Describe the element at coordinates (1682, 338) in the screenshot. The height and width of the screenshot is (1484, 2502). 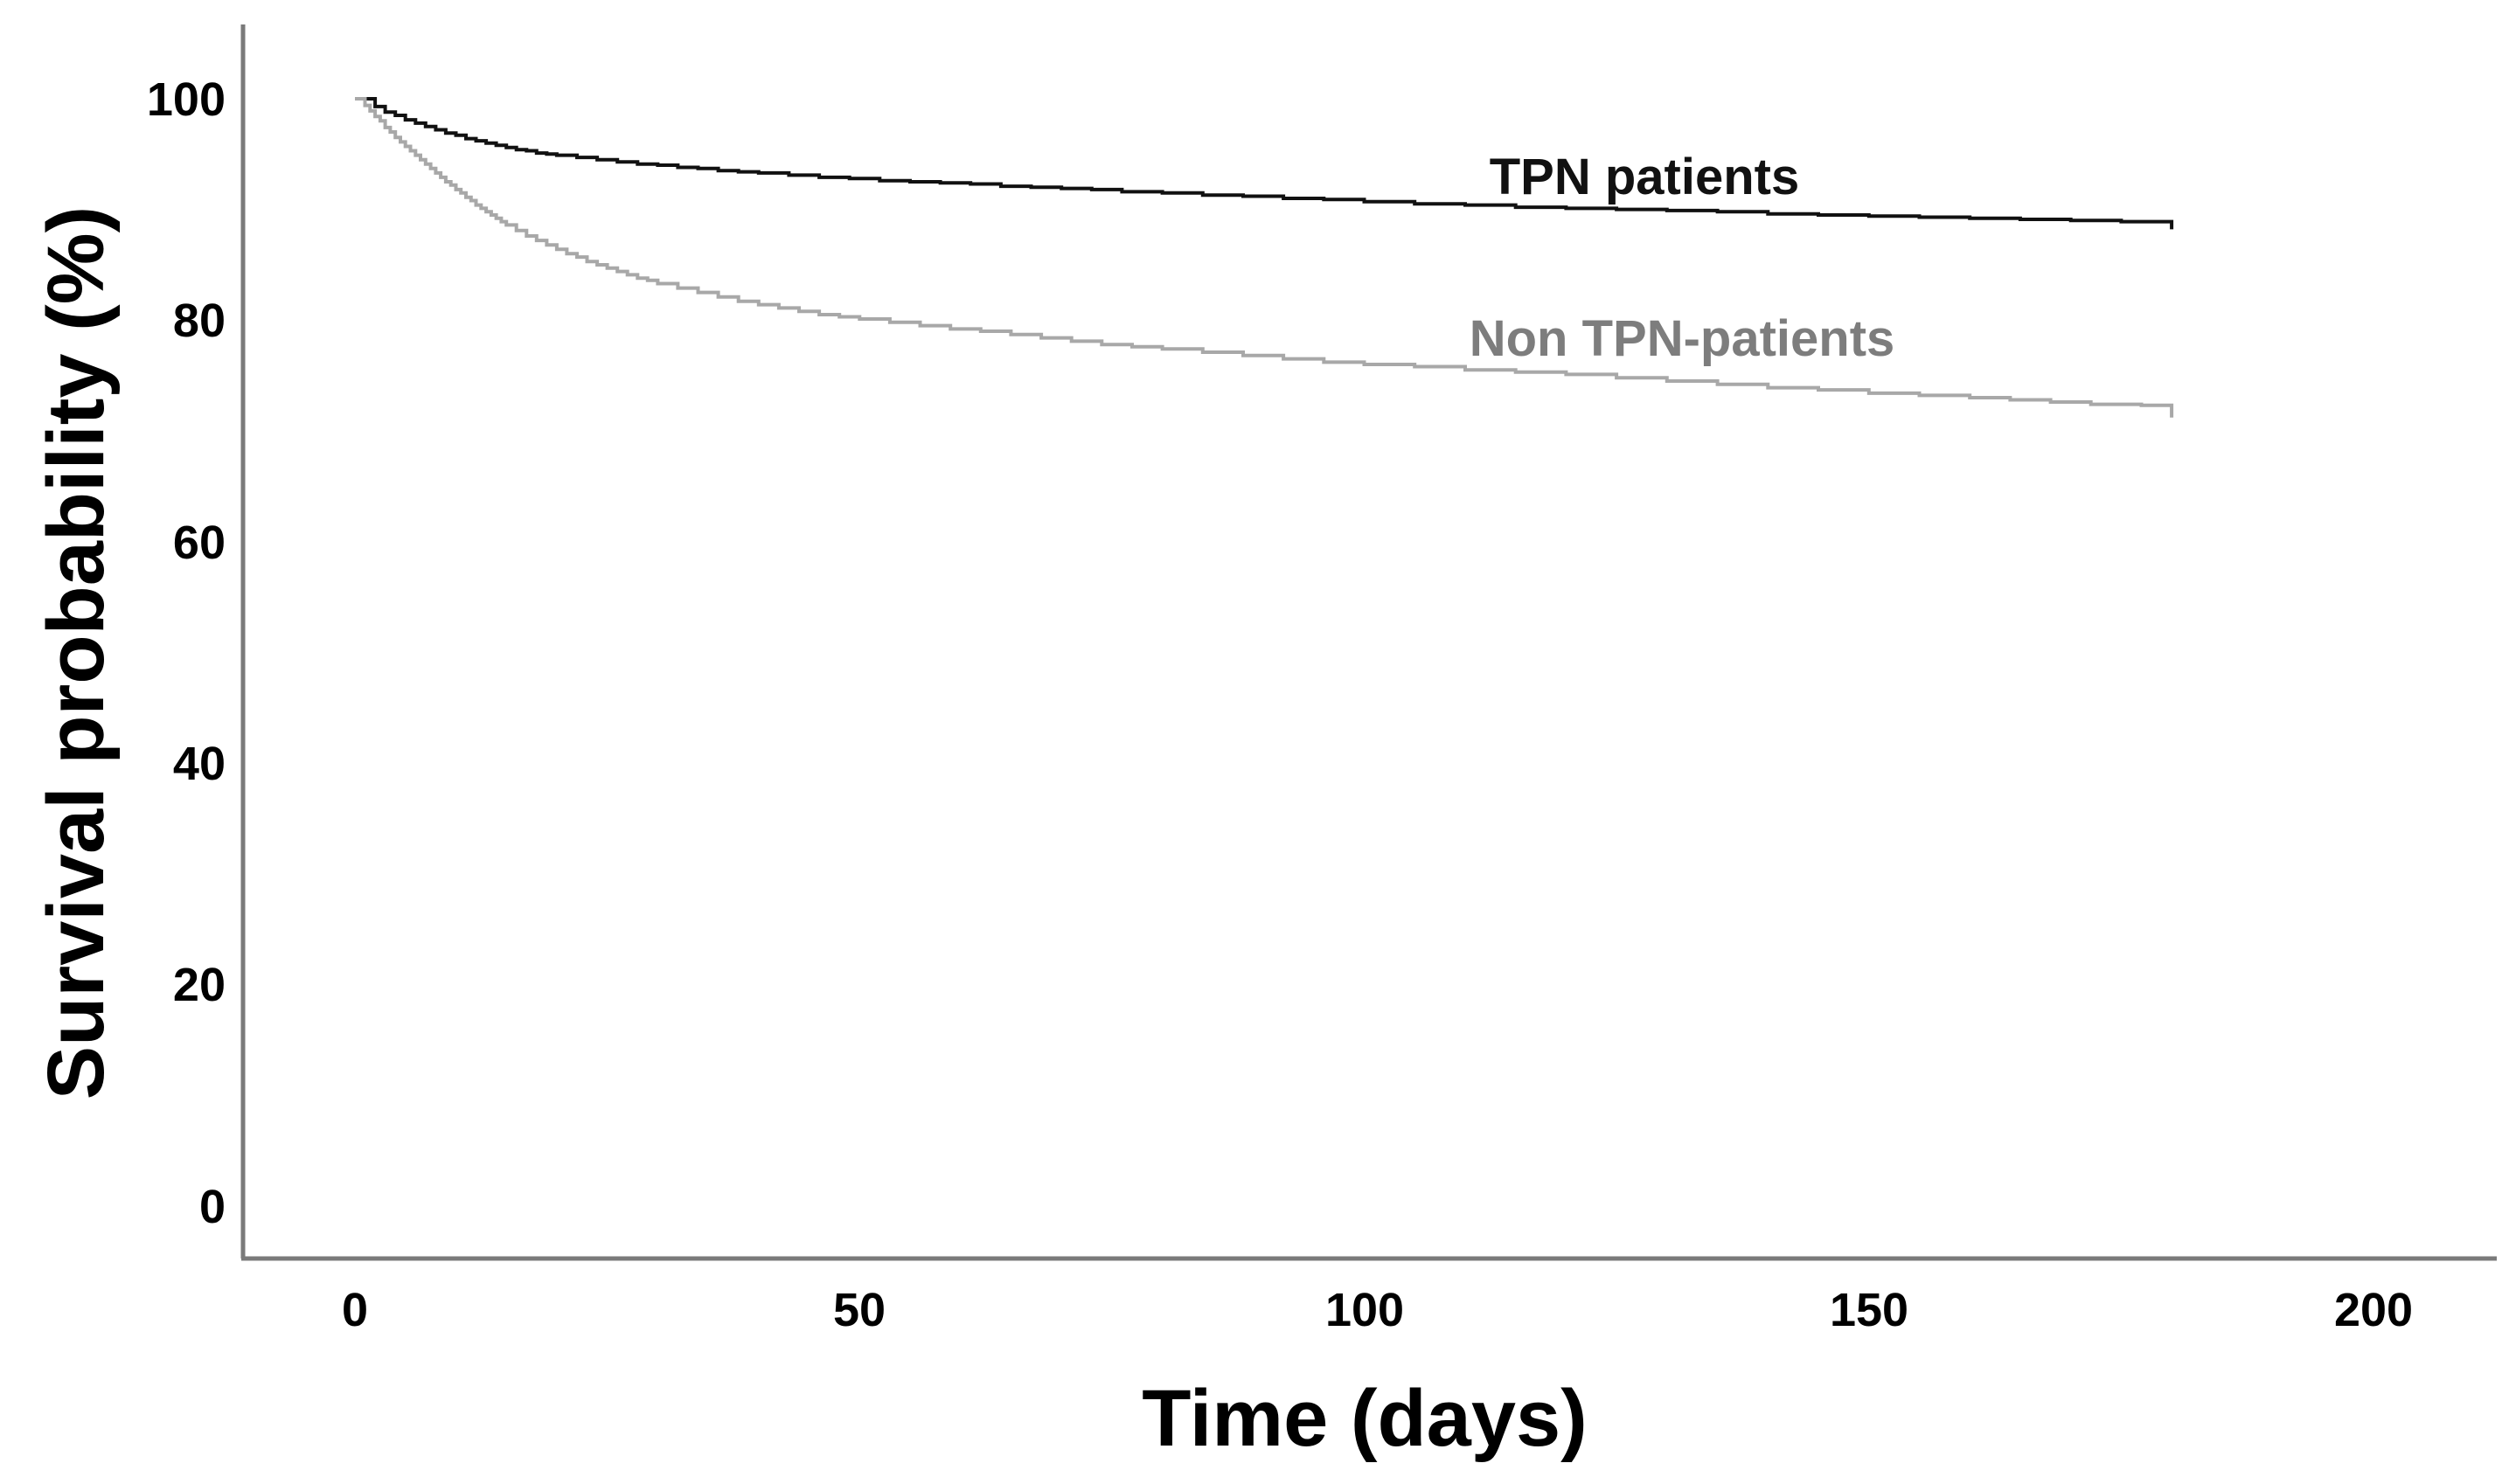
I see `non-tpn-patients-series-label: Non TPN-patients` at that location.